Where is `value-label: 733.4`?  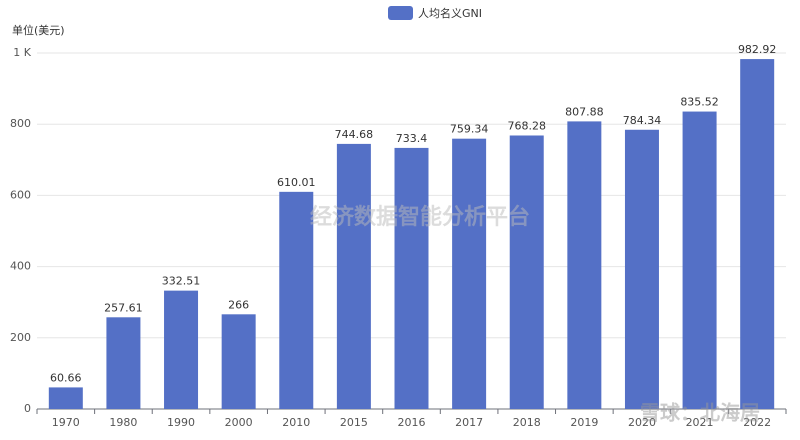 value-label: 733.4 is located at coordinates (412, 138).